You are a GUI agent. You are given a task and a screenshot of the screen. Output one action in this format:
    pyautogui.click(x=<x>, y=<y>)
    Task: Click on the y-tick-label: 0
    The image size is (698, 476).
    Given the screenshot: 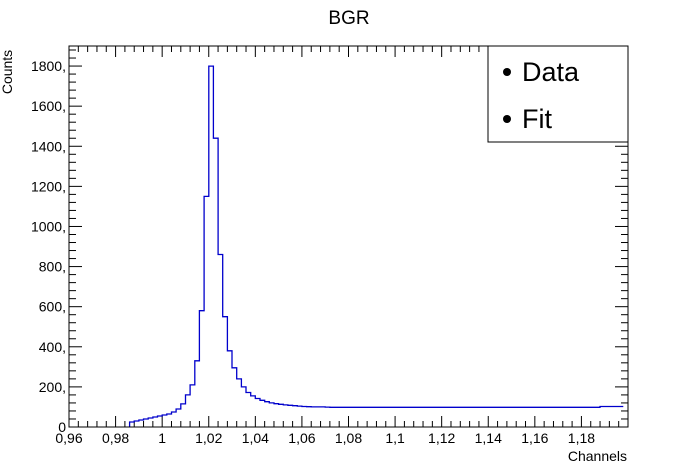 What is the action you would take?
    pyautogui.click(x=62, y=427)
    